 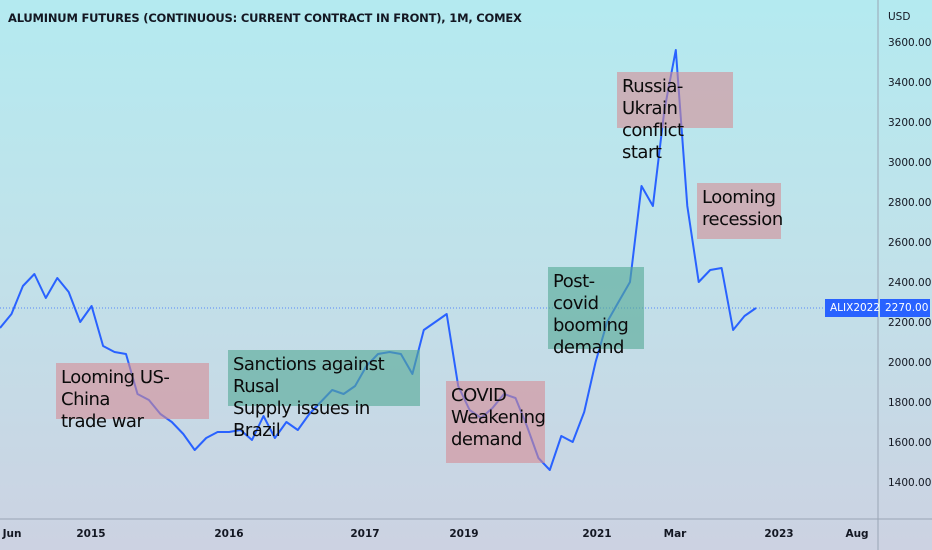 I want to click on series-name-badge: ALIX2022, so click(x=852, y=308).